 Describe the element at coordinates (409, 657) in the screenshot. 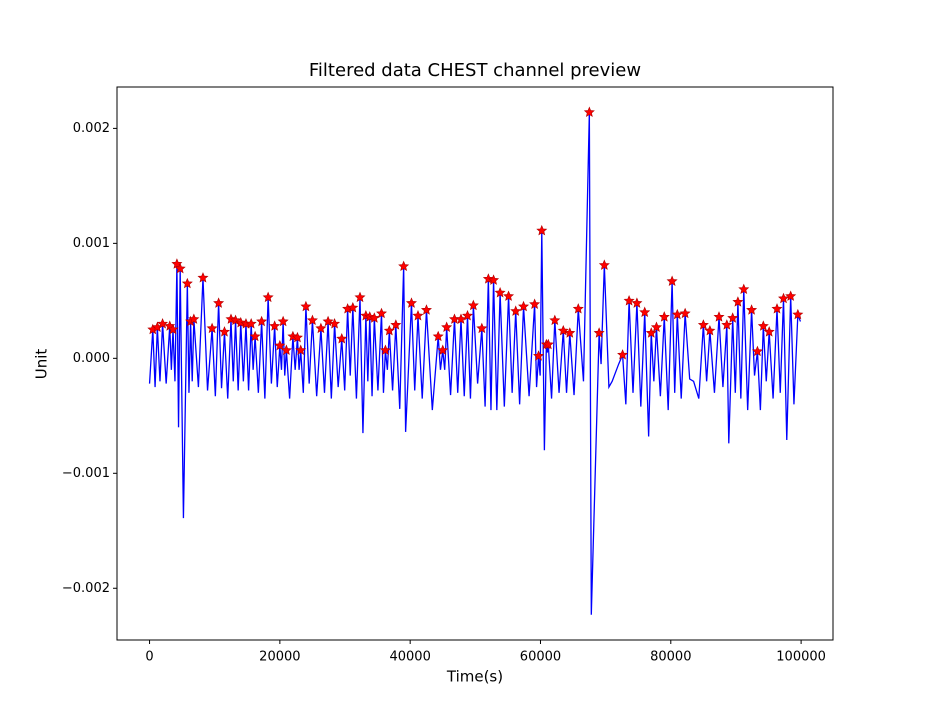

I see `x-tick-label: 40000` at that location.